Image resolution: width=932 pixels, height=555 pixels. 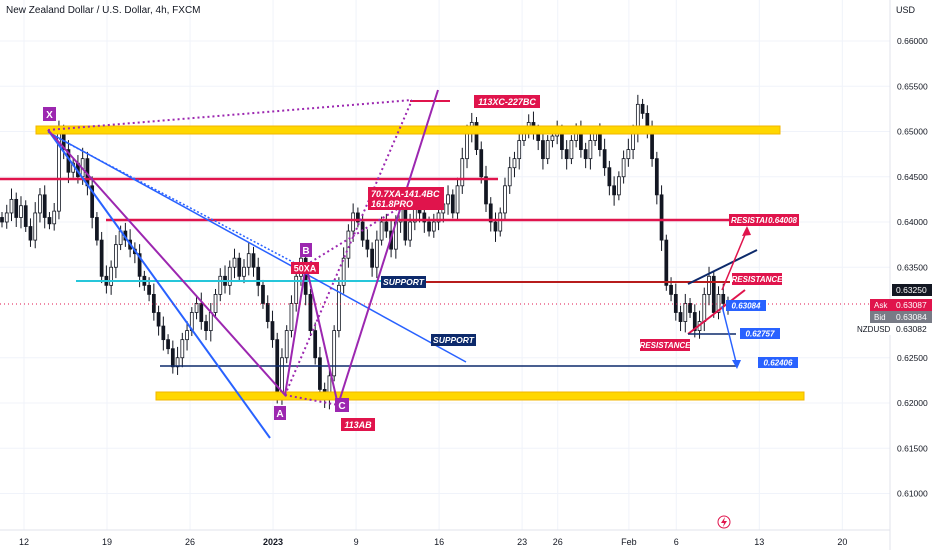 What do you see at coordinates (874, 329) in the screenshot?
I see `pair-label-text: NZDUSD` at bounding box center [874, 329].